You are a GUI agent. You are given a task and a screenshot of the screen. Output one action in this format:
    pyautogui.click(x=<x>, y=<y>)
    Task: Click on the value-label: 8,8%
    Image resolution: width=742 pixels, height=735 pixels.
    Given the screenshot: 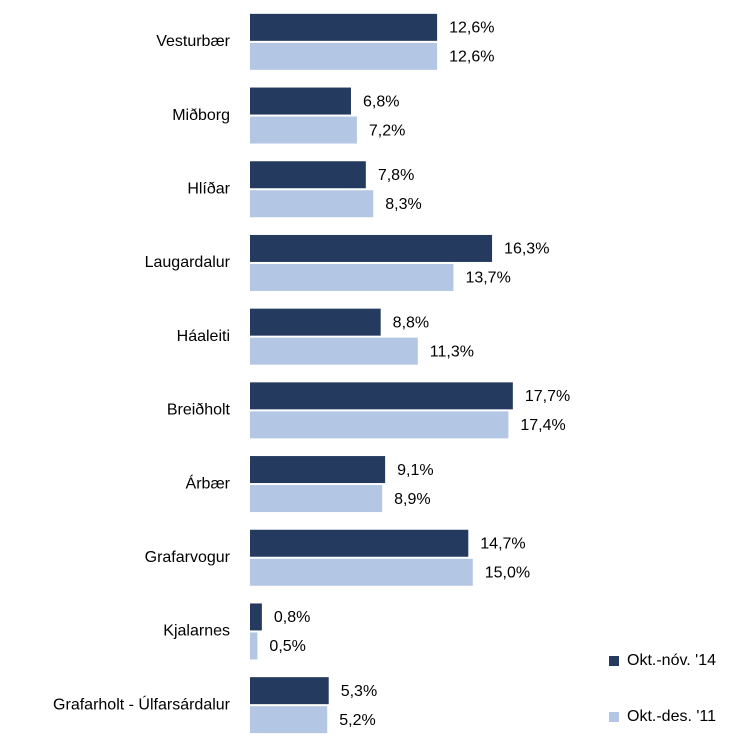 What is the action you would take?
    pyautogui.click(x=411, y=322)
    